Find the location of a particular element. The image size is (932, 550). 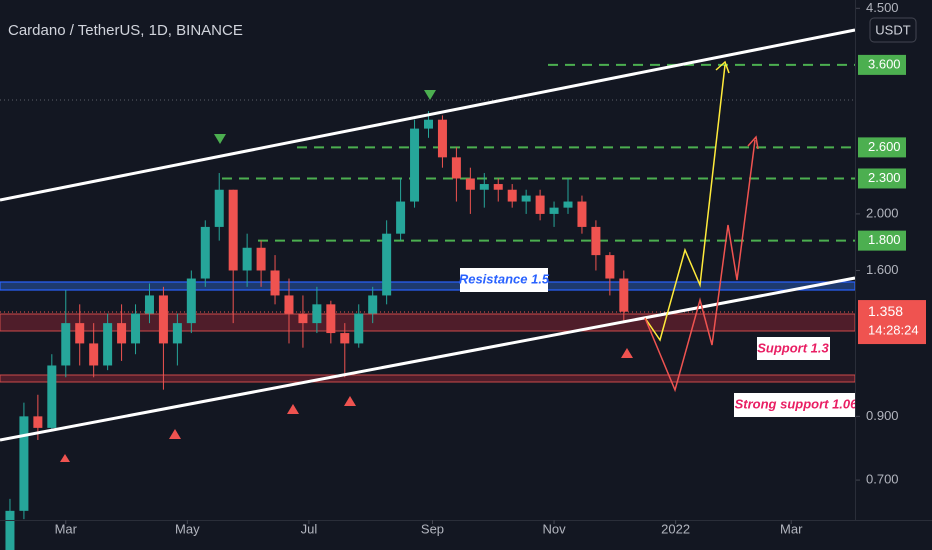

level-label: 1.800 is located at coordinates (884, 239).